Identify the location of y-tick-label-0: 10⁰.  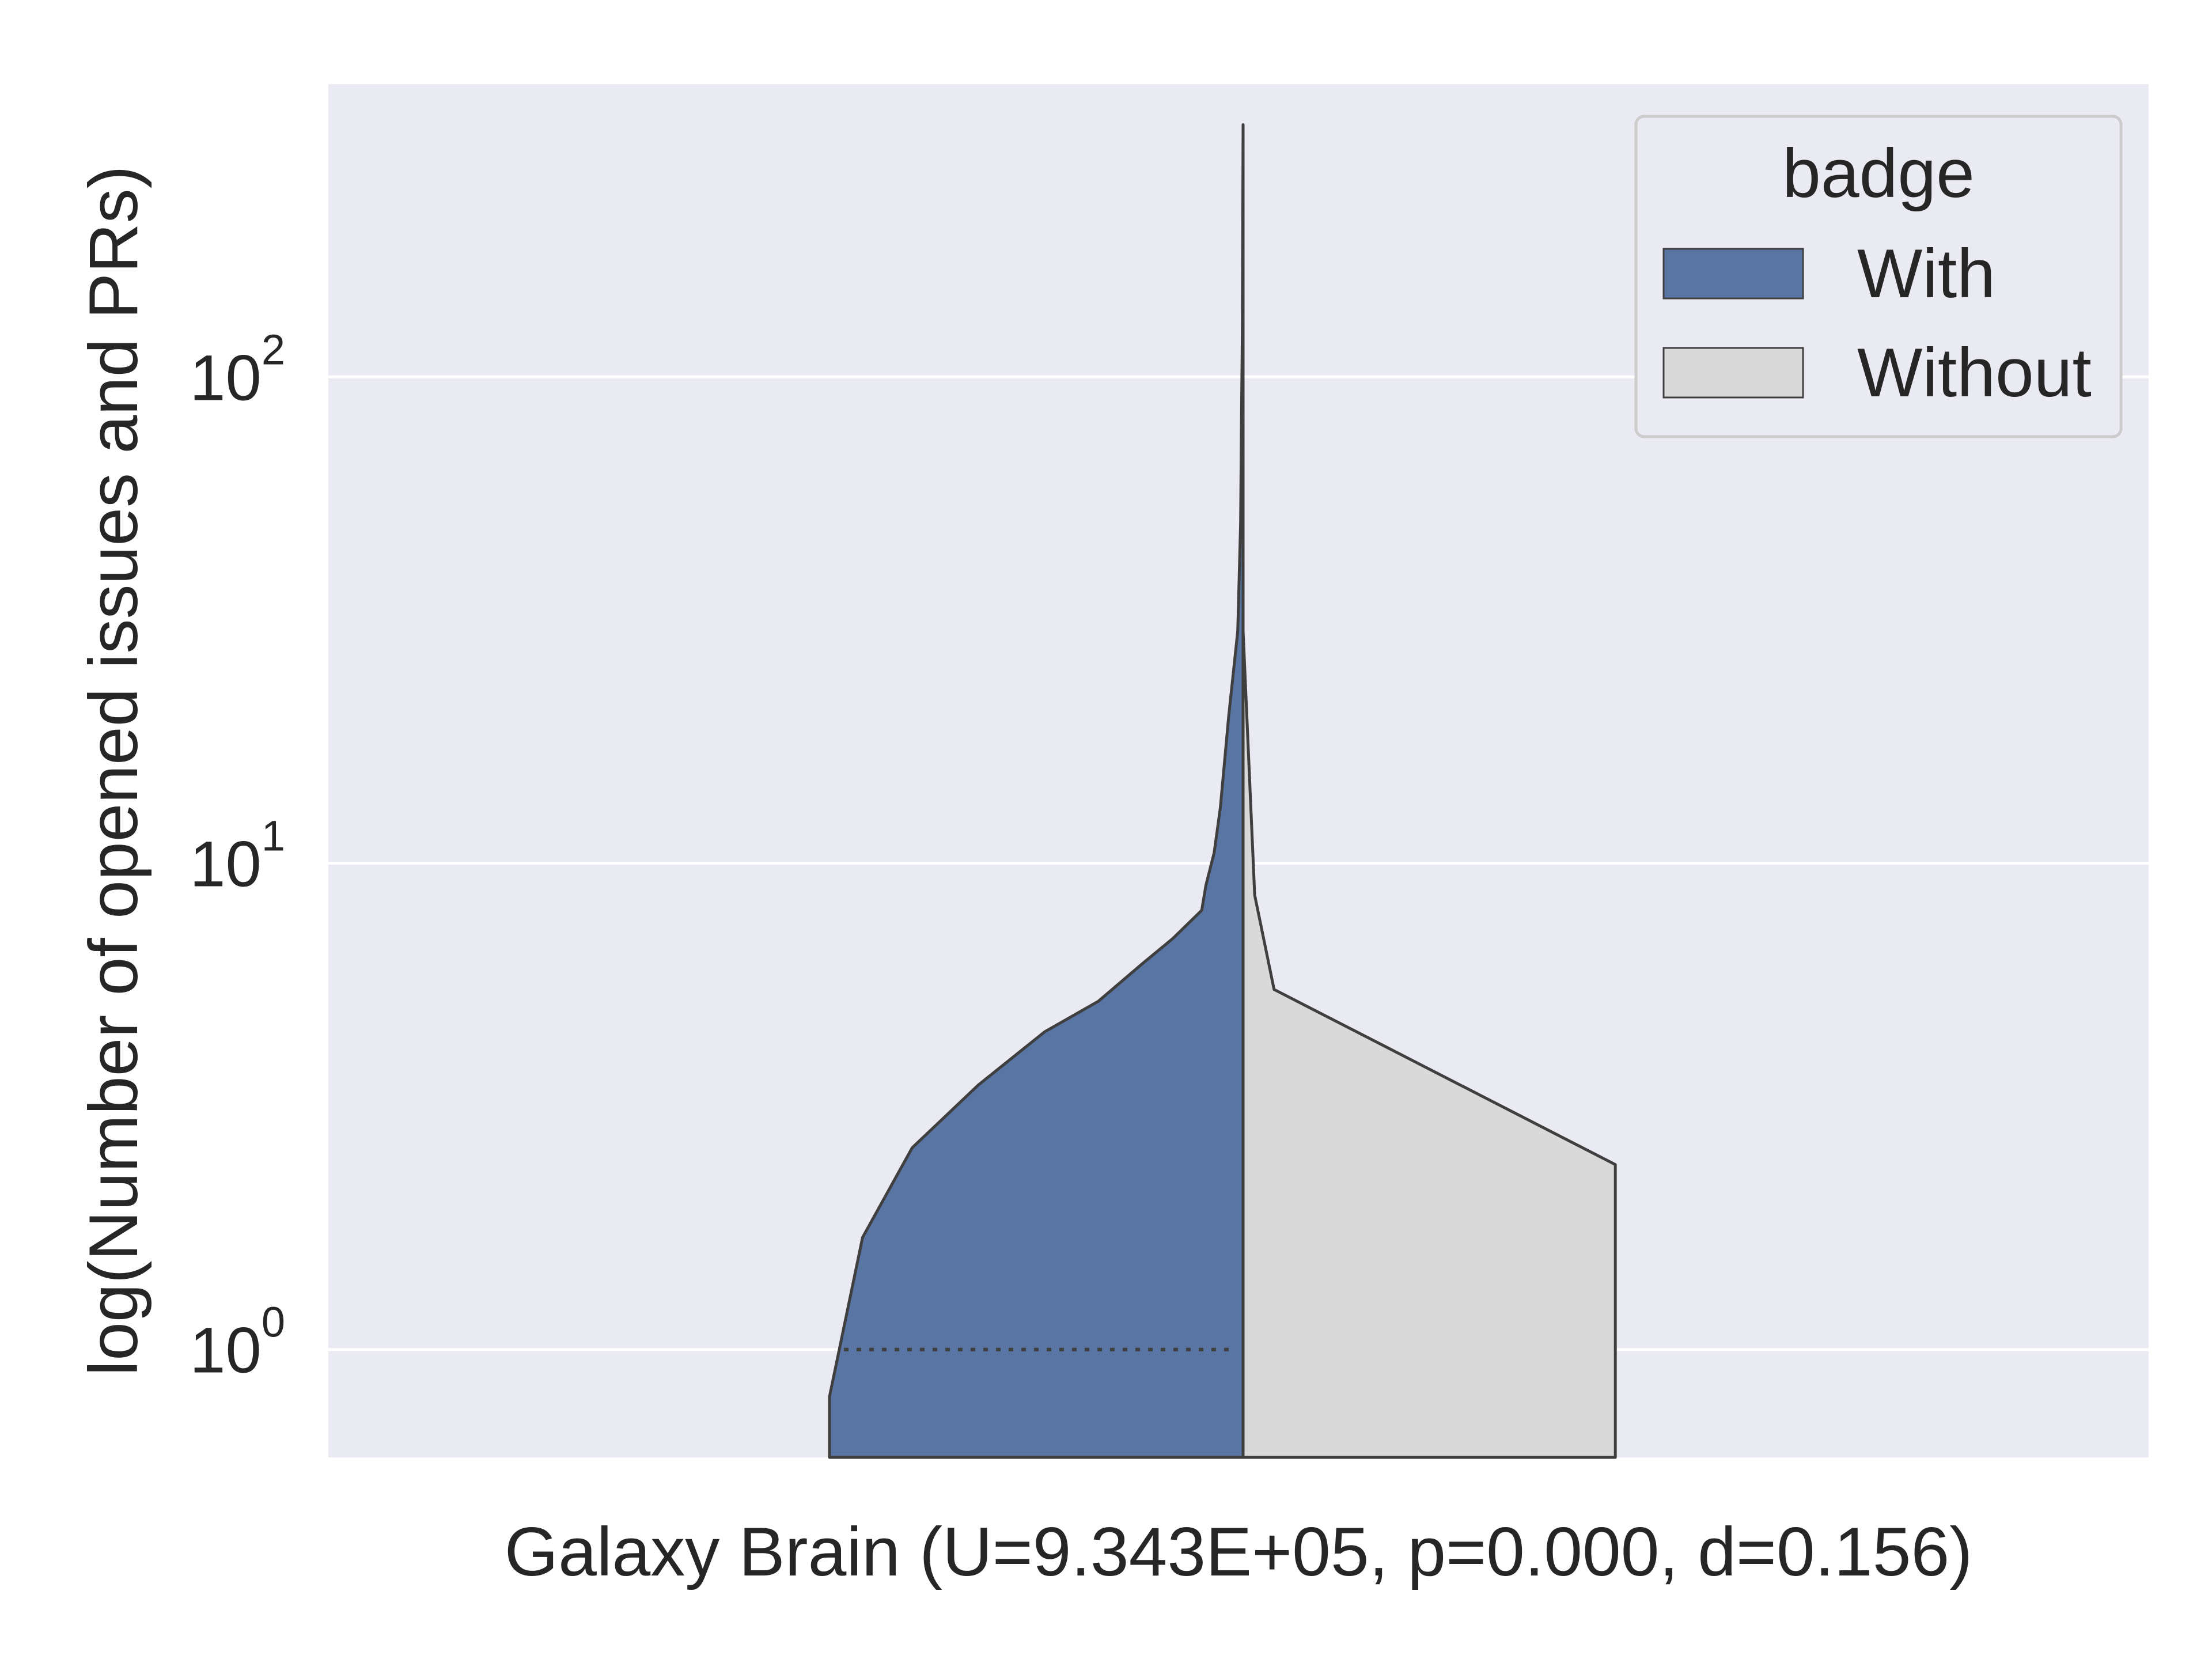
(237, 1342).